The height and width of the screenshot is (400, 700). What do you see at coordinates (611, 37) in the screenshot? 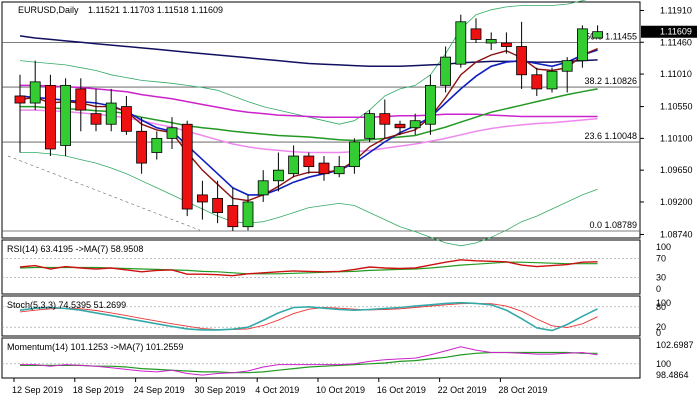
I see `fib-label-0: 50.0 1.11455` at bounding box center [611, 37].